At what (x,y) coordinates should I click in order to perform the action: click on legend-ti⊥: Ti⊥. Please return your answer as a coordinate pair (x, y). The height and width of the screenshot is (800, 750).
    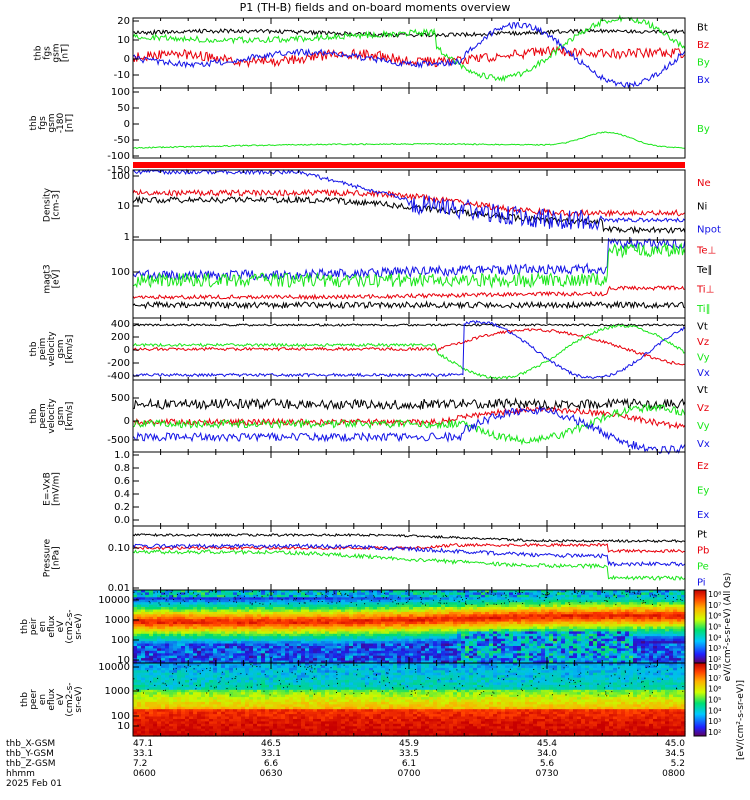
    Looking at the image, I should click on (705, 290).